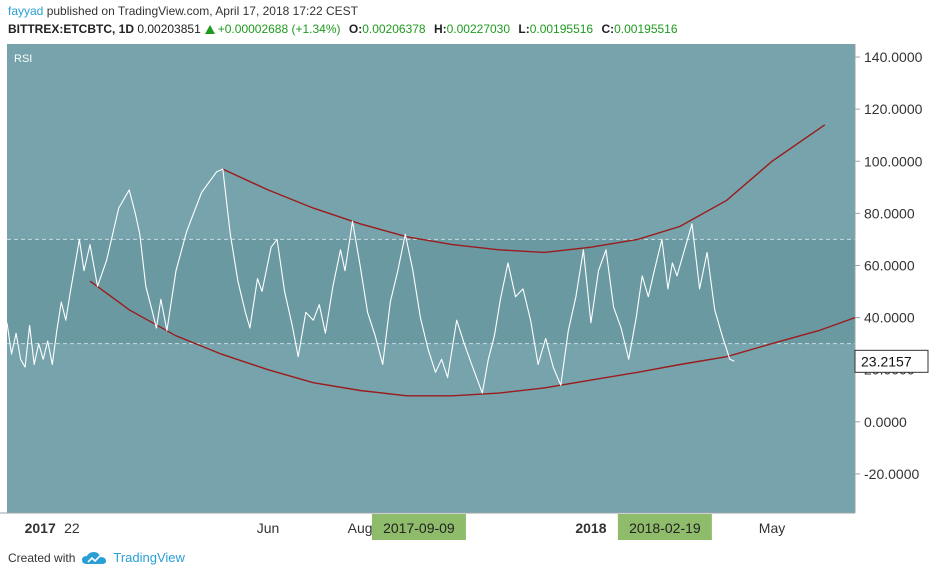  Describe the element at coordinates (893, 57) in the screenshot. I see `y-tick-label: 140.0000` at that location.